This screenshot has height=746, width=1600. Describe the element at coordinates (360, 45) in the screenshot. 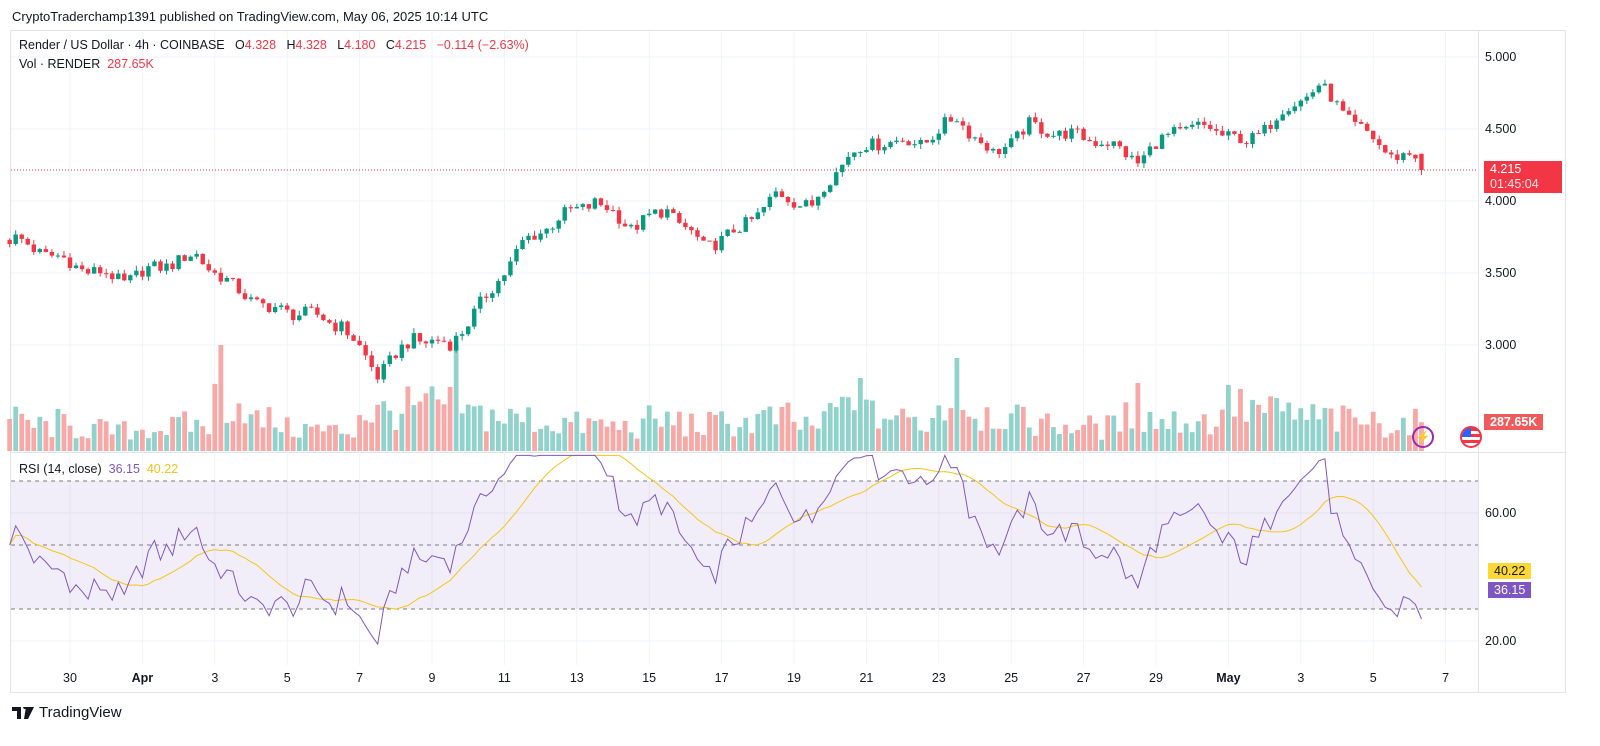

I see `low-value: 4.180` at that location.